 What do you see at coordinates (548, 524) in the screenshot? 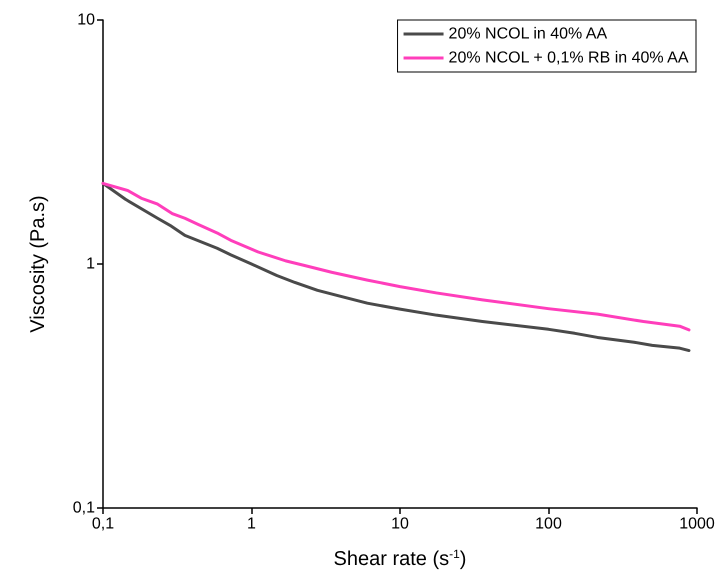
I see `x-tick-label: 100` at bounding box center [548, 524].